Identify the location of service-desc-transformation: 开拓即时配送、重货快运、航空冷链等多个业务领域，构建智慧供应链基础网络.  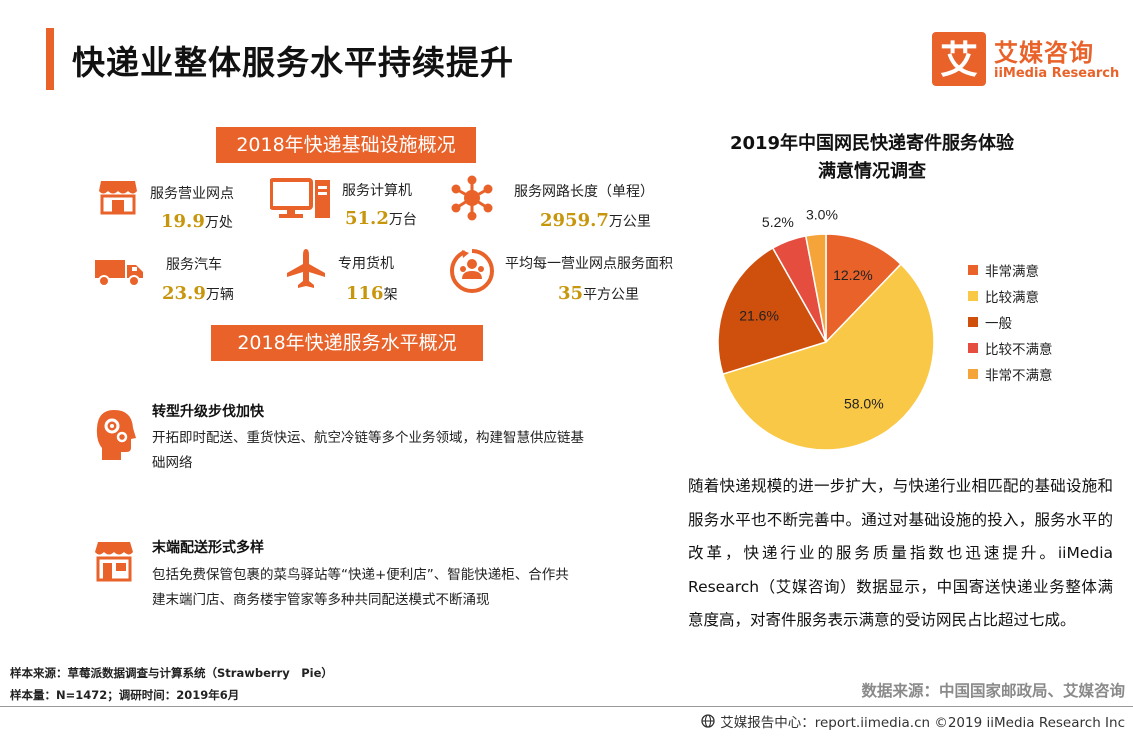
(368, 450).